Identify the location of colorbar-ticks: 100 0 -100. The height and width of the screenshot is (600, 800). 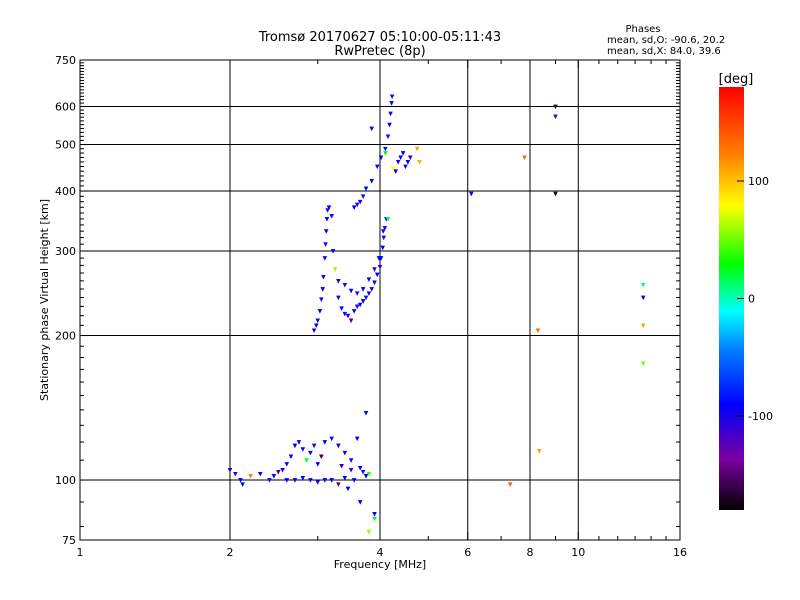
(755, 299).